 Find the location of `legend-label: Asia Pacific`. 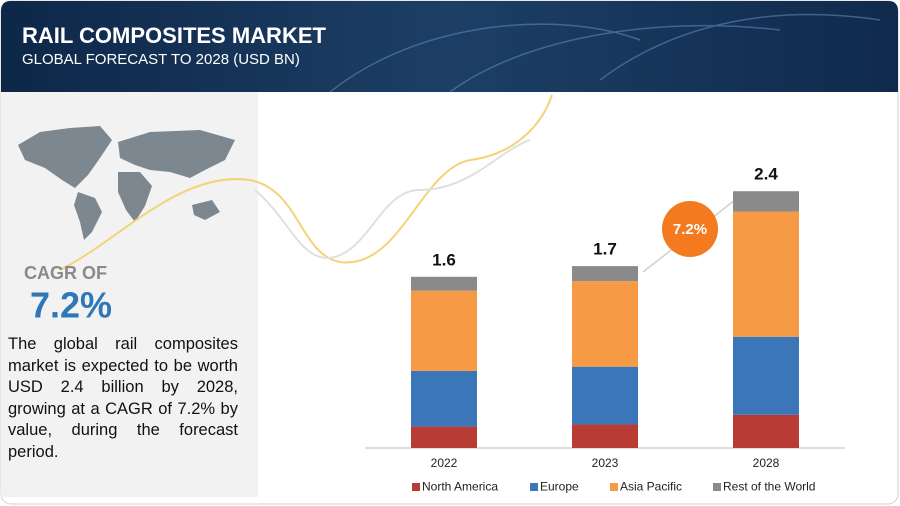

legend-label: Asia Pacific is located at coordinates (651, 487).